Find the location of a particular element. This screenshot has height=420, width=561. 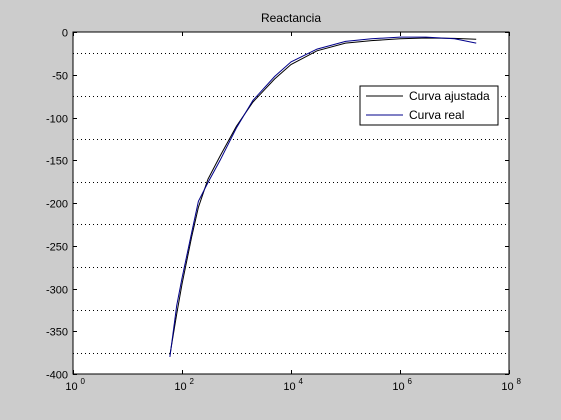

y-tick-label: -350 is located at coordinates (57, 333).